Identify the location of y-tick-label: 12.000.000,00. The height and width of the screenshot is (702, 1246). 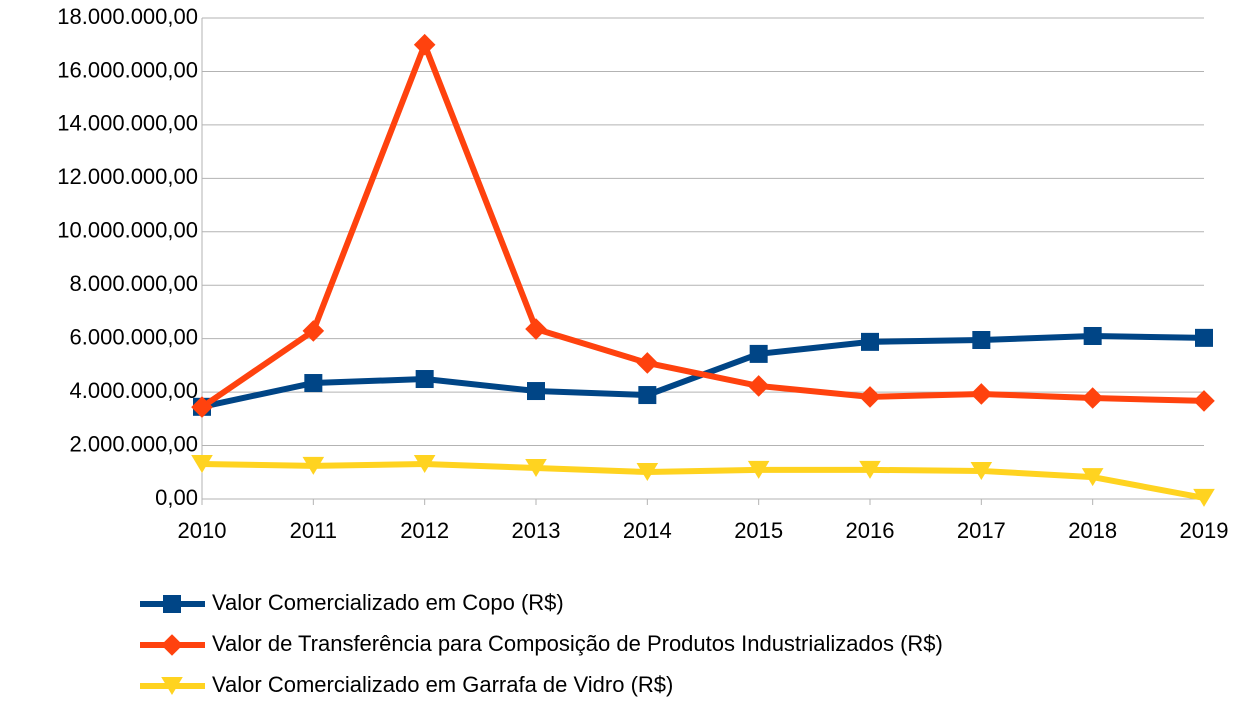
(127, 176).